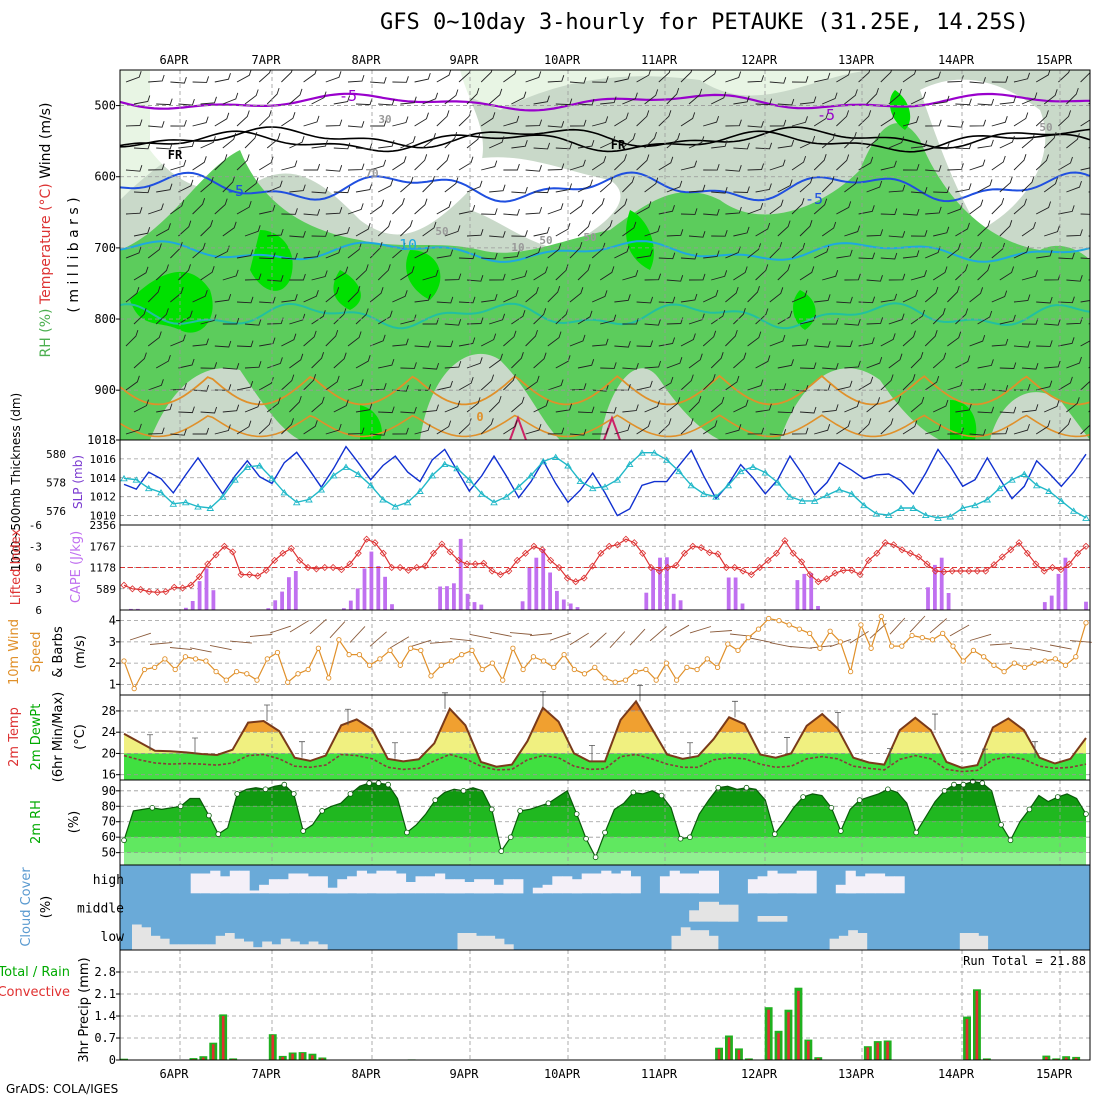  I want to click on precip-frame, so click(605, 1005).